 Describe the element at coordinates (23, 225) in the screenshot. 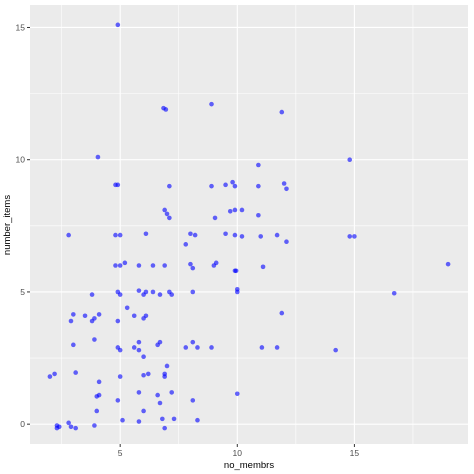

I see `y-axis-ticks: 0 5 10 15` at that location.